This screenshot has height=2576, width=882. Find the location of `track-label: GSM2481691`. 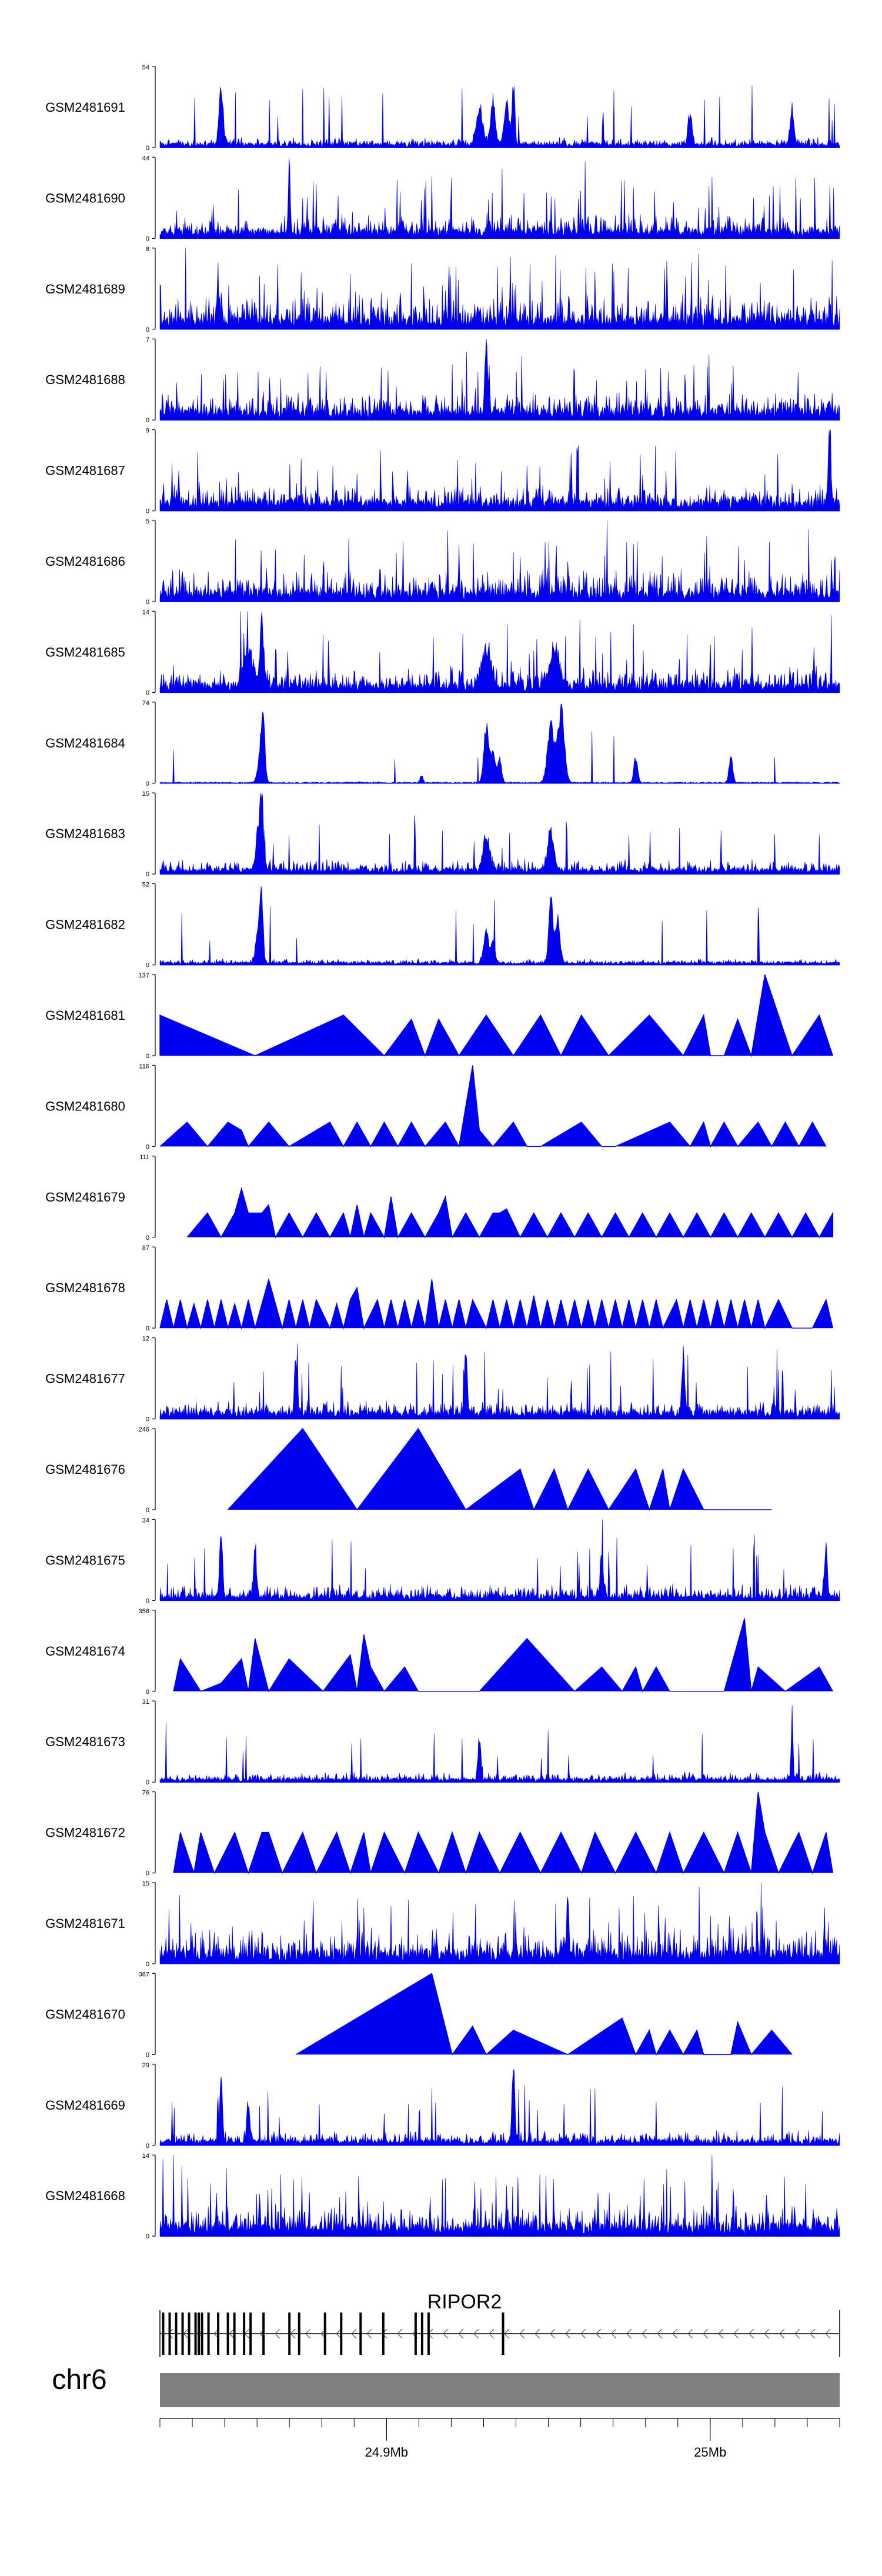

track-label: GSM2481691 is located at coordinates (85, 107).